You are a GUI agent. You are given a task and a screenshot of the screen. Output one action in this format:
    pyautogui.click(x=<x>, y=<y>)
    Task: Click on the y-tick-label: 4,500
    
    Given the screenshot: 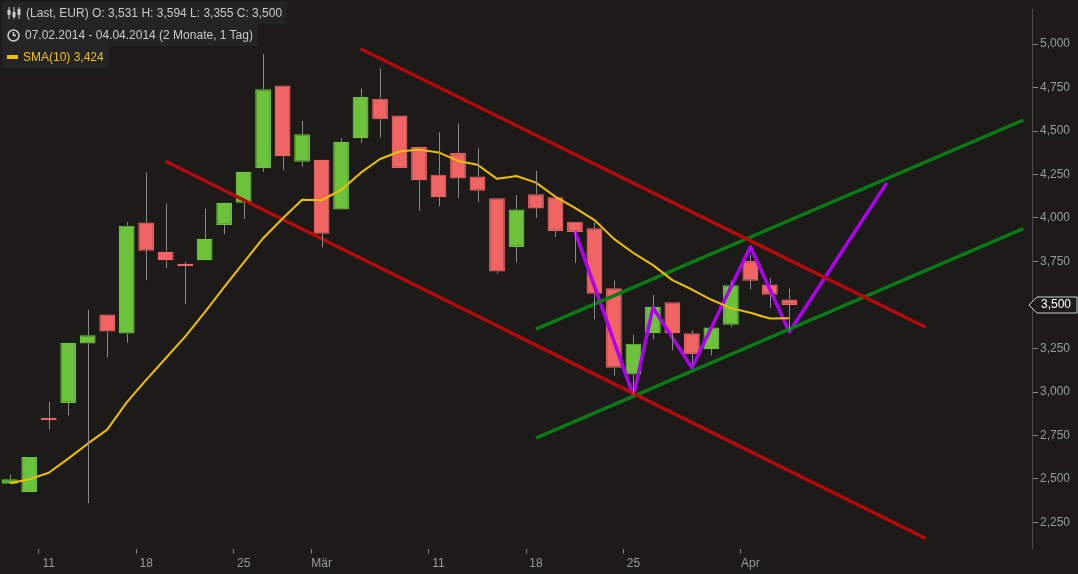 What is the action you would take?
    pyautogui.click(x=1055, y=130)
    